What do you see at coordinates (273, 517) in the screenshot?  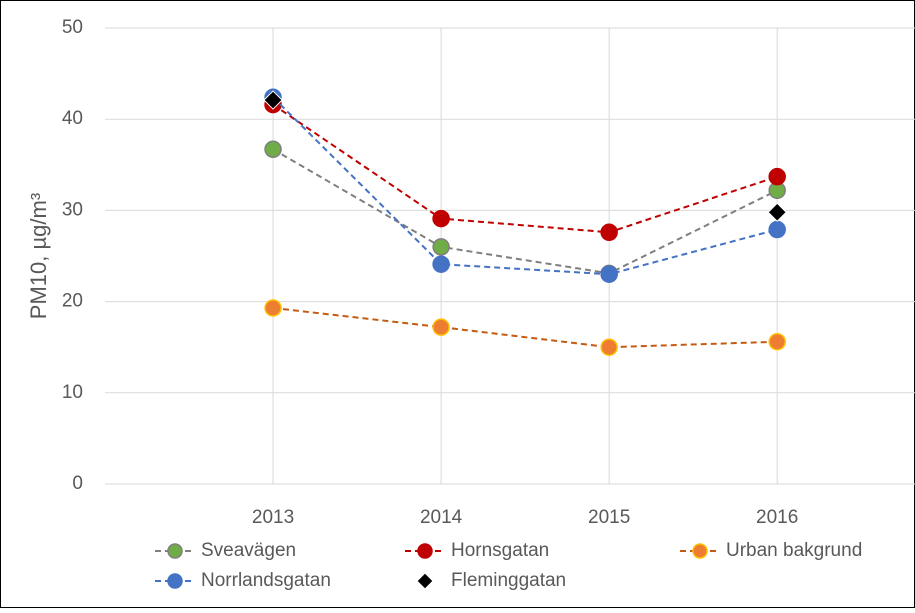 I see `x-tick-label: 2013` at bounding box center [273, 517].